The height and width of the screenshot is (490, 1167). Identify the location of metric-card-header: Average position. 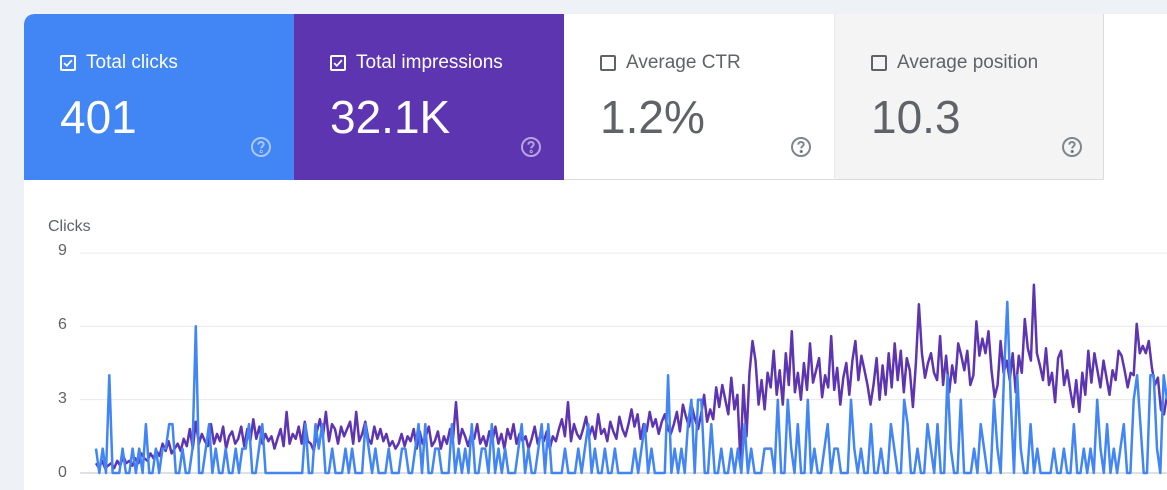
(954, 63).